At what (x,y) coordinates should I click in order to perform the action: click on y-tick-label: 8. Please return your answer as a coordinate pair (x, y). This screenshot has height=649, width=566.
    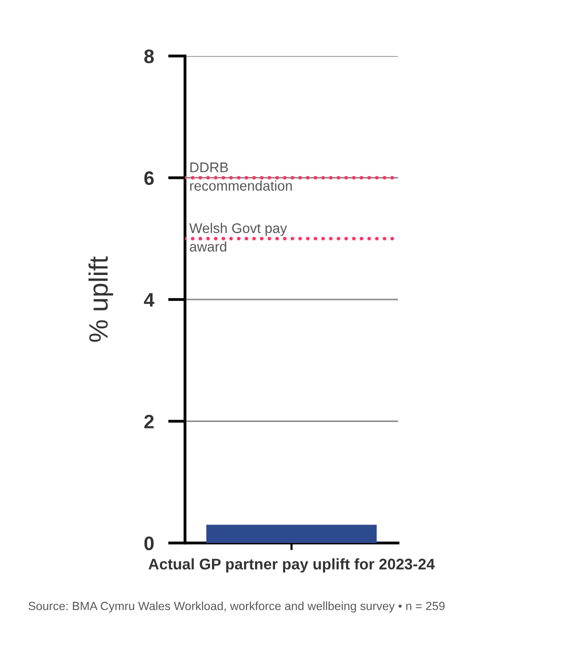
    Looking at the image, I should click on (149, 56).